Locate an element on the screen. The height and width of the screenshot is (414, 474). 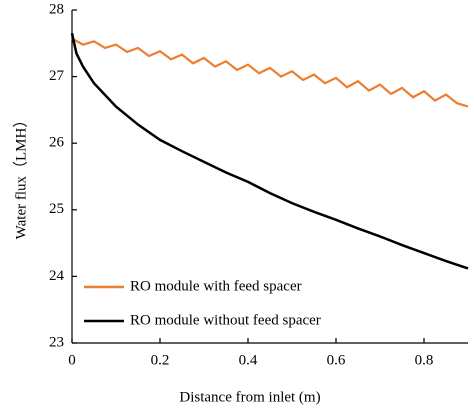
y-axis-label: Water flux（LMH） is located at coordinates (20, 176).